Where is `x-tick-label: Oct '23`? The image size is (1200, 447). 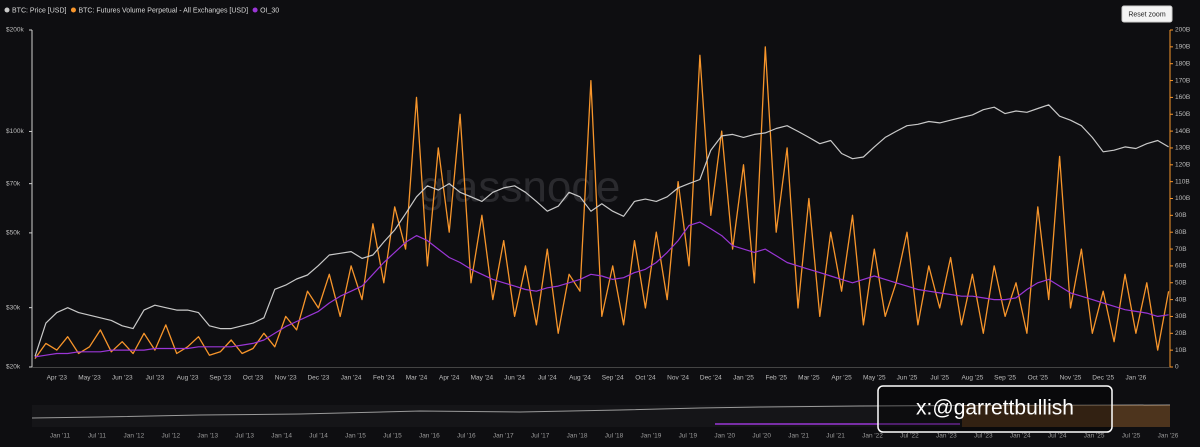 x-tick-label: Oct '23 is located at coordinates (253, 378).